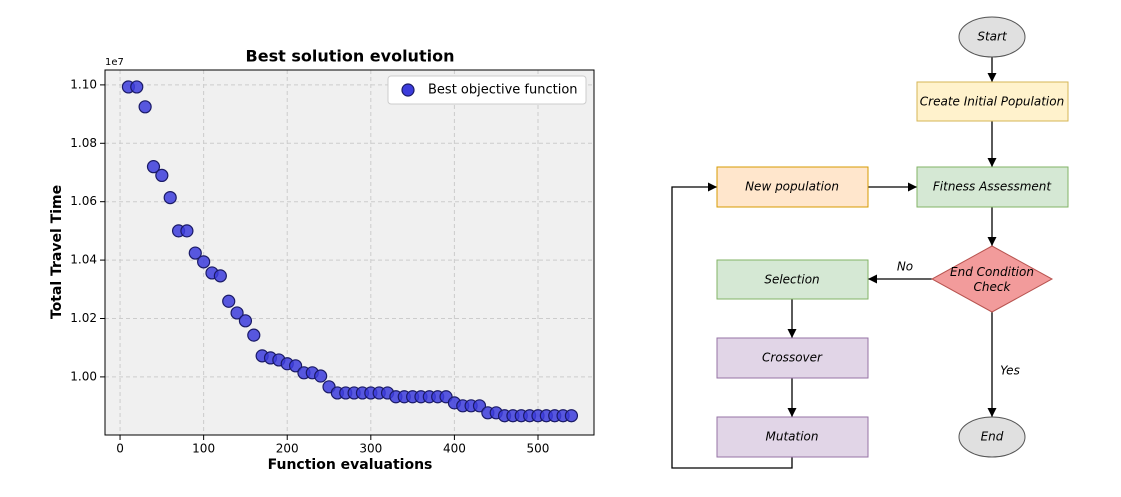 The image size is (1121, 497). What do you see at coordinates (83, 318) in the screenshot?
I see `y-tick-label: 1.02` at bounding box center [83, 318].